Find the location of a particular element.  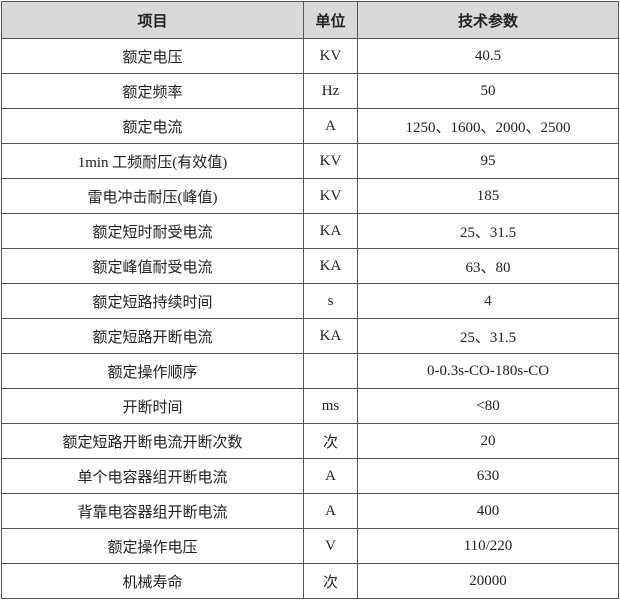

item-cell: 额定操作顺序 is located at coordinates (152, 371).